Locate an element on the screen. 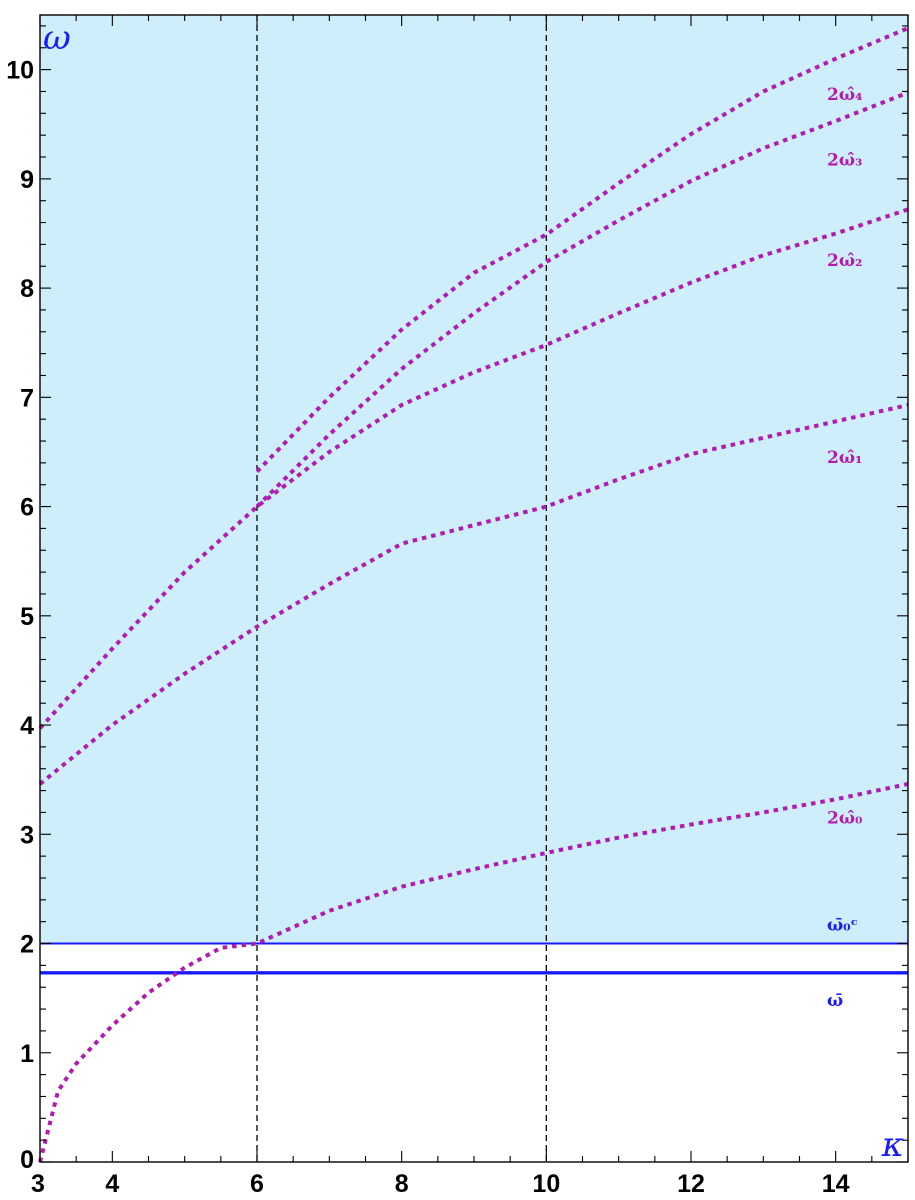  y-axis-label: ω is located at coordinates (57, 38).